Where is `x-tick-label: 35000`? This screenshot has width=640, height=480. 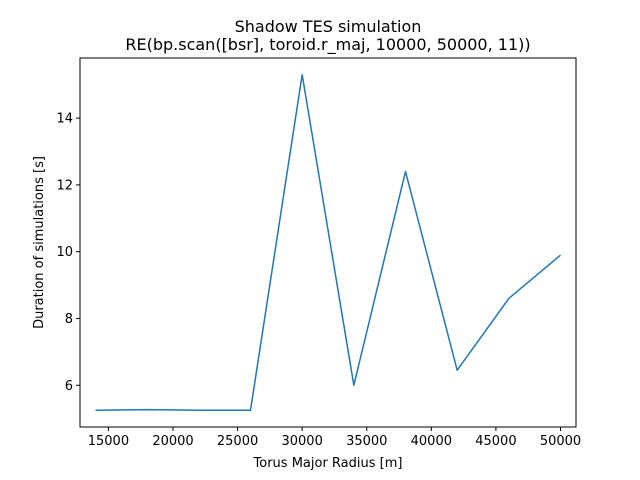 x-tick-label: 35000 is located at coordinates (366, 441).